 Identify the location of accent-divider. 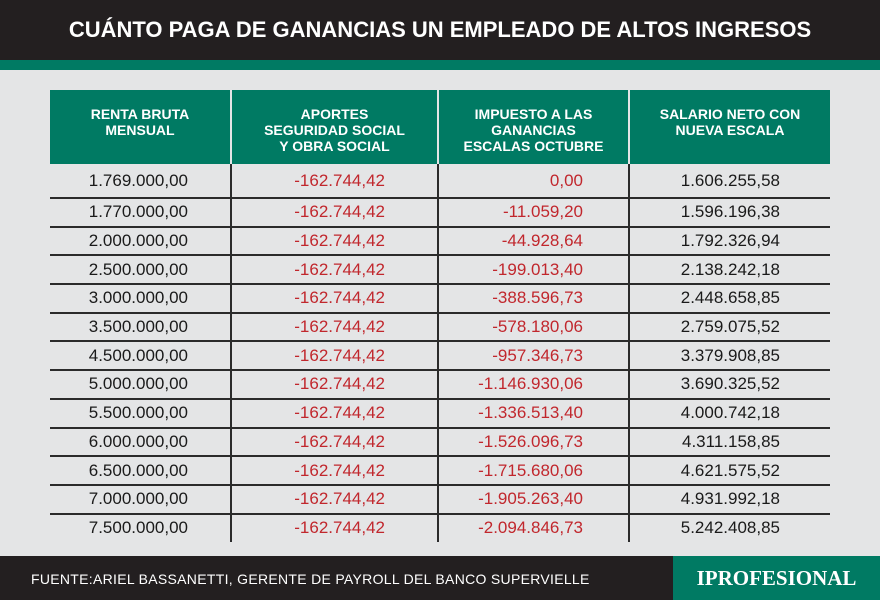
(440, 65).